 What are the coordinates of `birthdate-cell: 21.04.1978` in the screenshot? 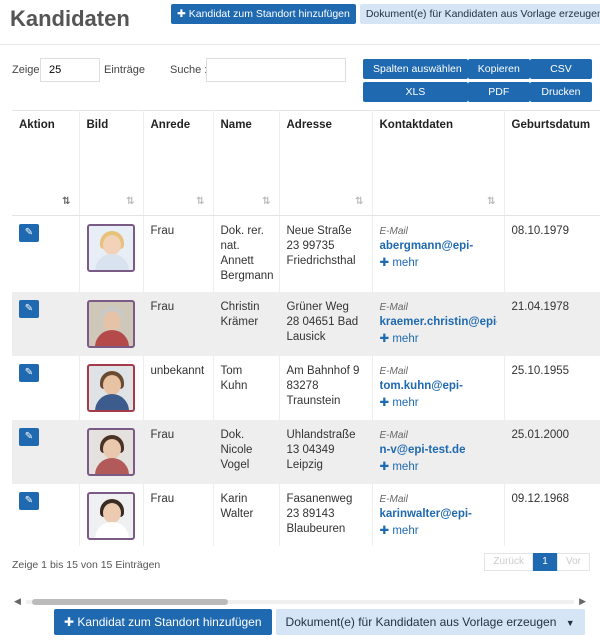 It's located at (552, 324).